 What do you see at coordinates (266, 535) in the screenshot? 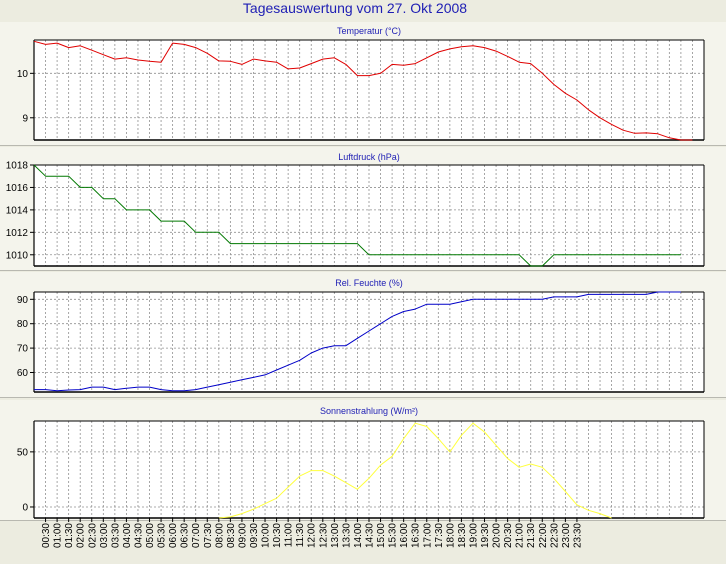
I see `x-tick-label: 10:00` at bounding box center [266, 535].